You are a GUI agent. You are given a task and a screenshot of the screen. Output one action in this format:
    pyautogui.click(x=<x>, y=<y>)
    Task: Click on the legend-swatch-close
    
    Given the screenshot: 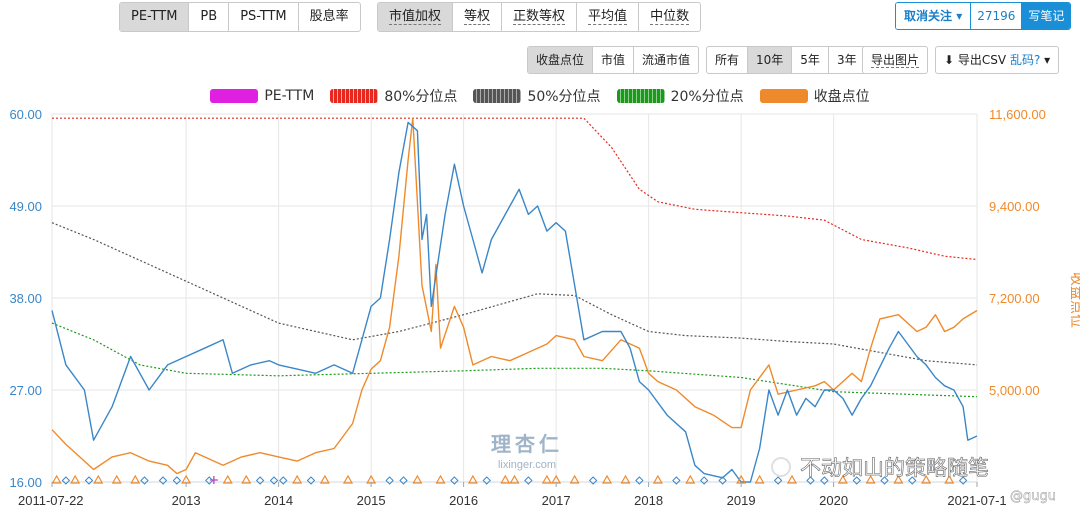 What is the action you would take?
    pyautogui.click(x=783, y=96)
    